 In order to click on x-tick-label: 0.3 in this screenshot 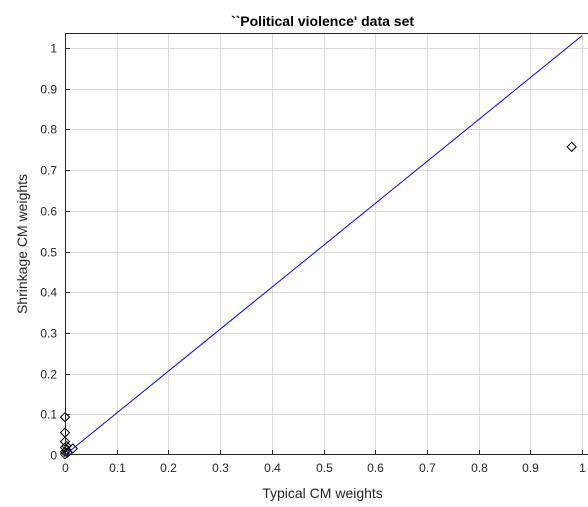, I will do `click(220, 468)`.